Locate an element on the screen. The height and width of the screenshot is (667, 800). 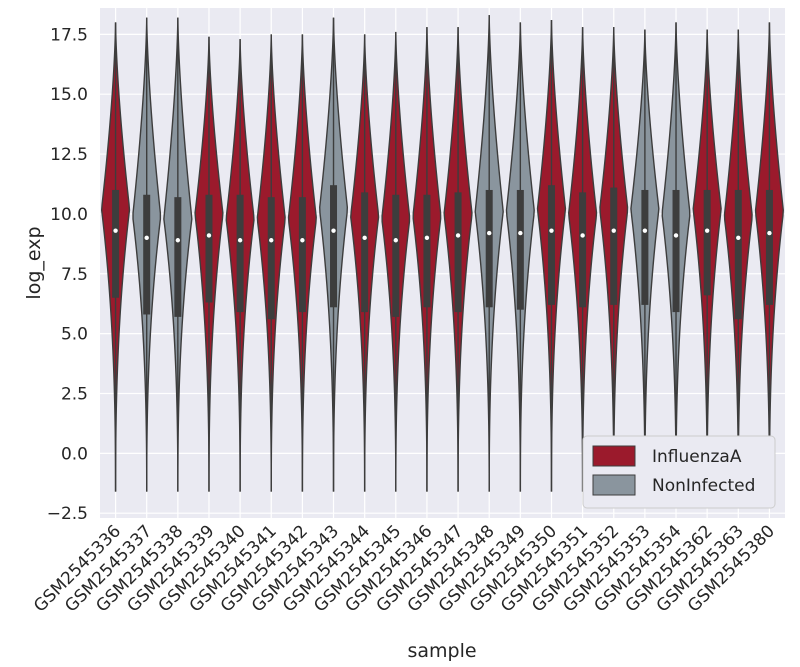
violin-GSM2545341 is located at coordinates (271, 263).